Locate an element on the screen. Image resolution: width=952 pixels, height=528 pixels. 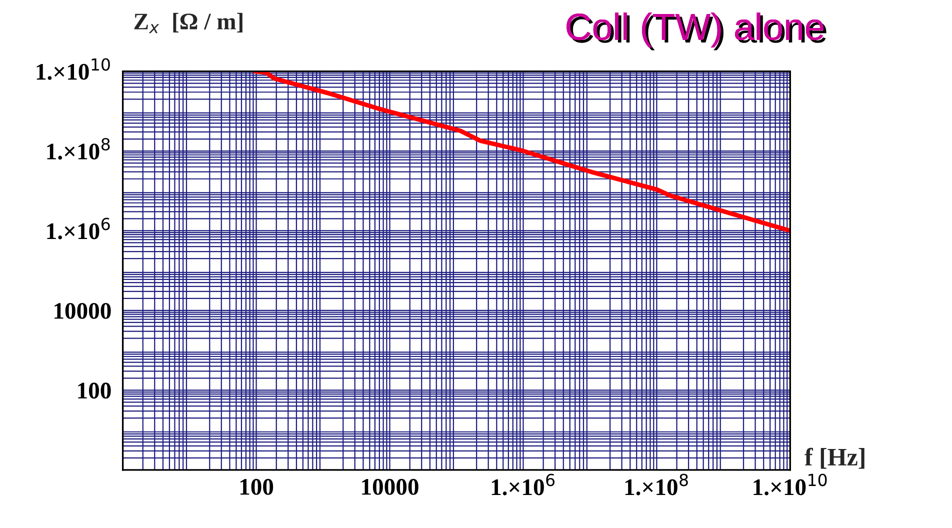
y-tick-label: 1.×10$^{8}$ is located at coordinates (78, 149).